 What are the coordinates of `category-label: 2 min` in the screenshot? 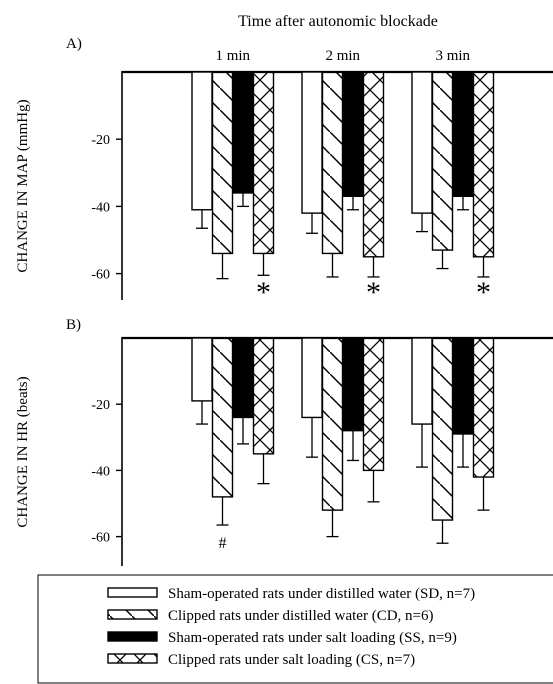 It's located at (342, 56).